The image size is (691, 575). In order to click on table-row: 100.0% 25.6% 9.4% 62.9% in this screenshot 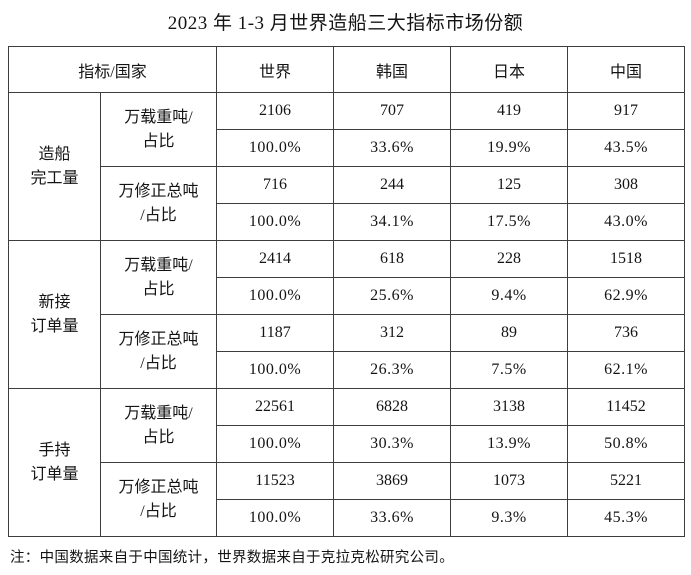, I will do `click(347, 296)`.